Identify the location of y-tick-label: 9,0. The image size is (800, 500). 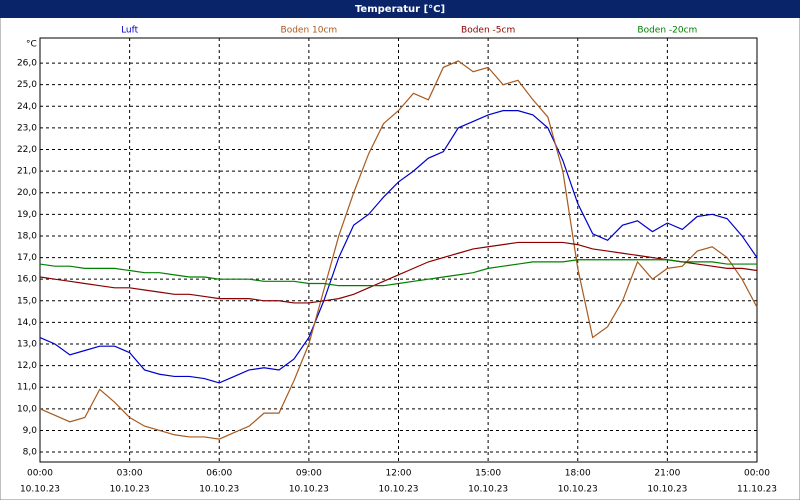
(30, 431).